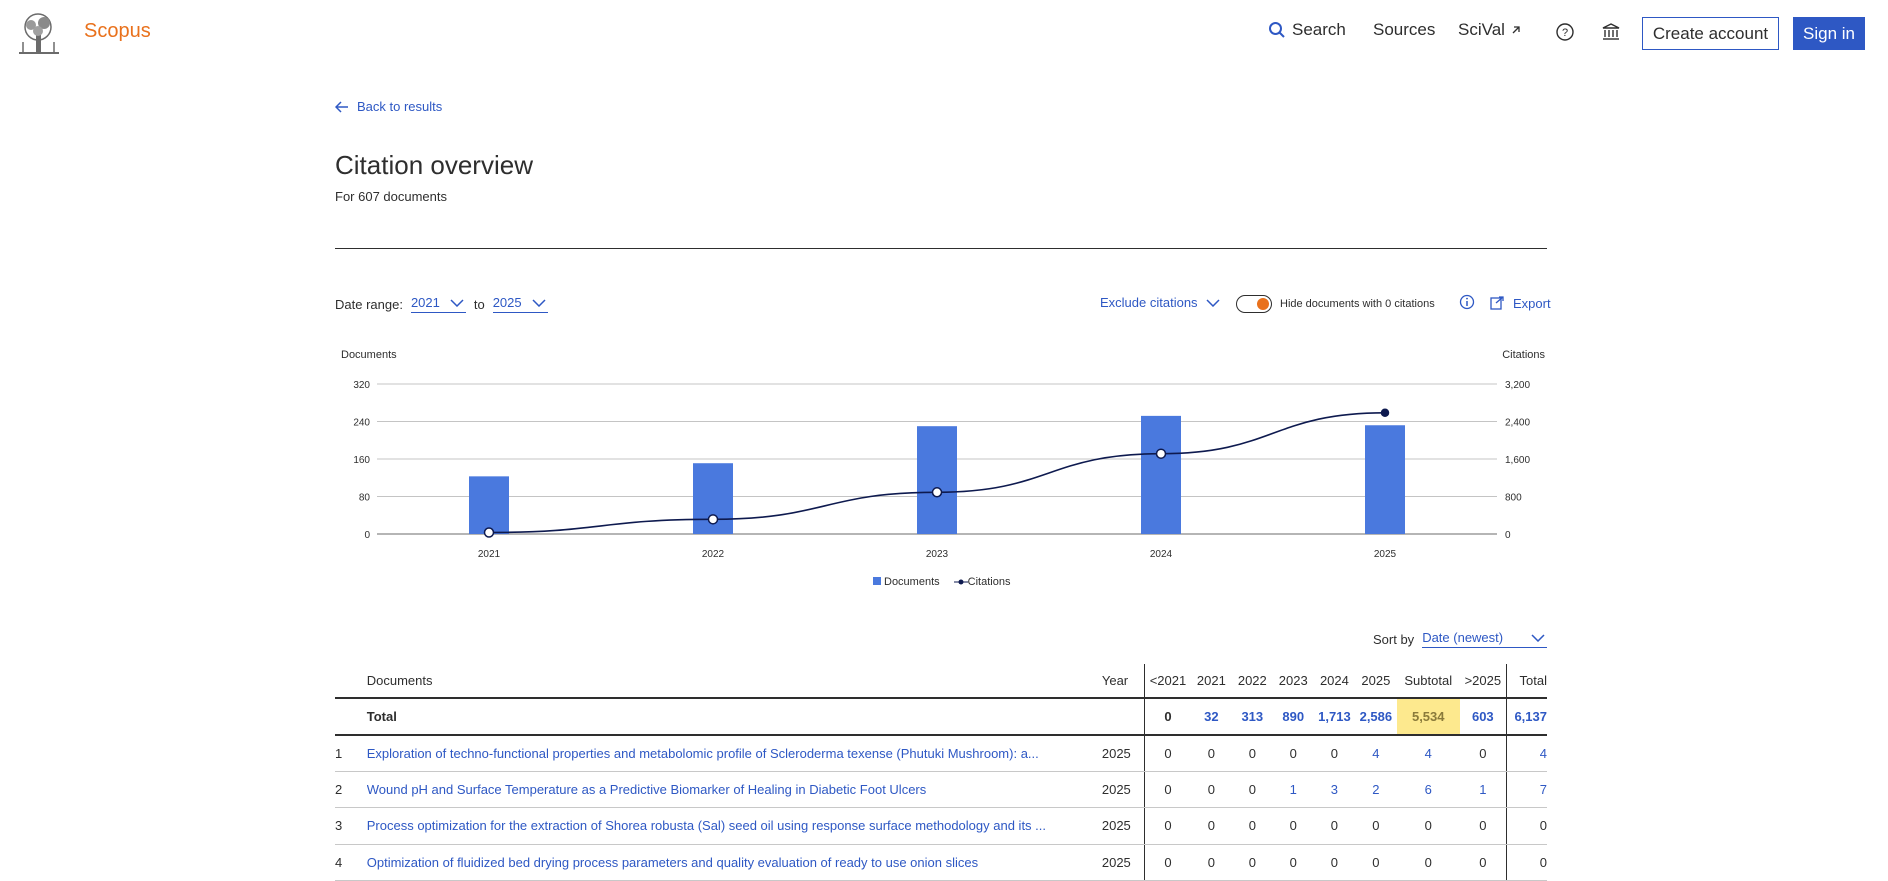  Describe the element at coordinates (1829, 33) in the screenshot. I see `sign-in-button: Sign in` at that location.